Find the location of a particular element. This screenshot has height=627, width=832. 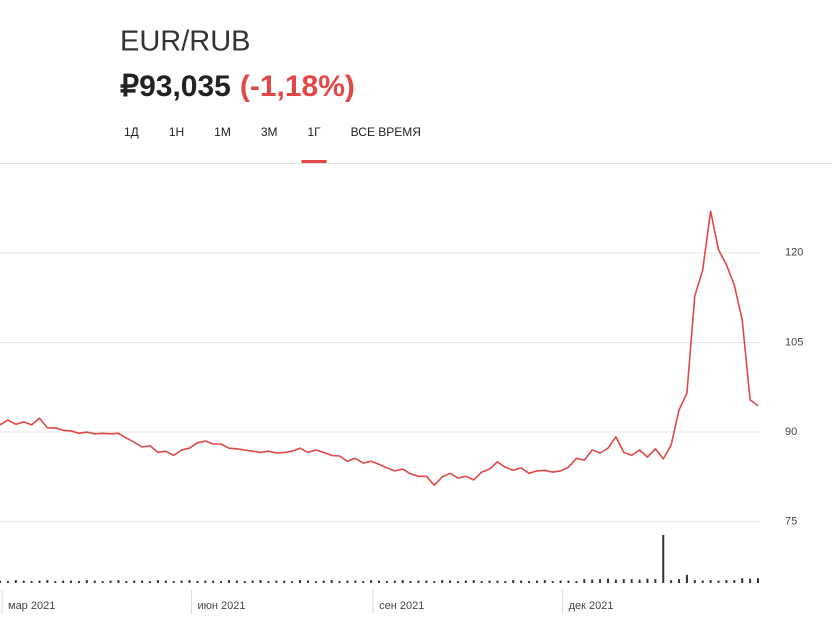

time-range-tab: 1М is located at coordinates (222, 132).